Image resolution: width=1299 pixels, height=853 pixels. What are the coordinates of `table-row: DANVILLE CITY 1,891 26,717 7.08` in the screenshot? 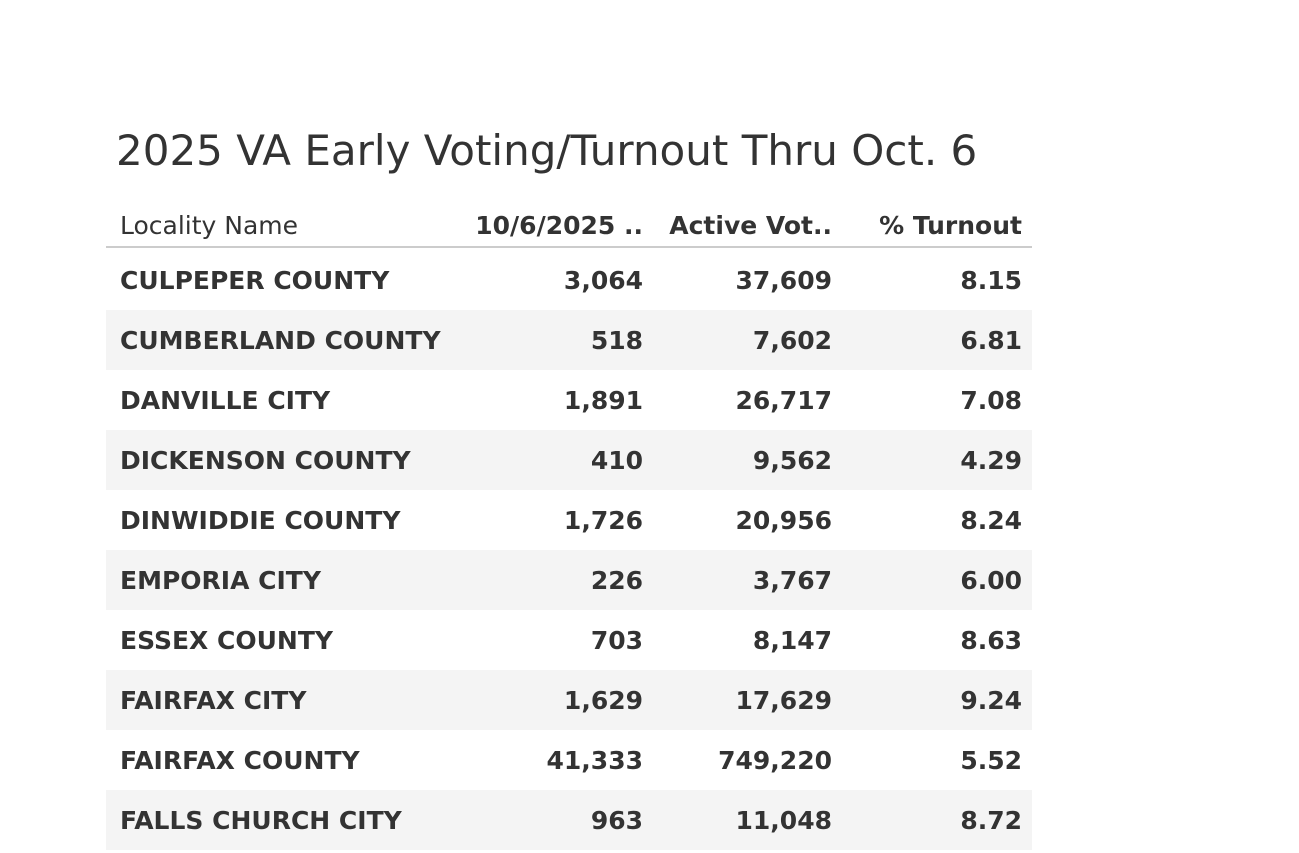 It's located at (569, 400).